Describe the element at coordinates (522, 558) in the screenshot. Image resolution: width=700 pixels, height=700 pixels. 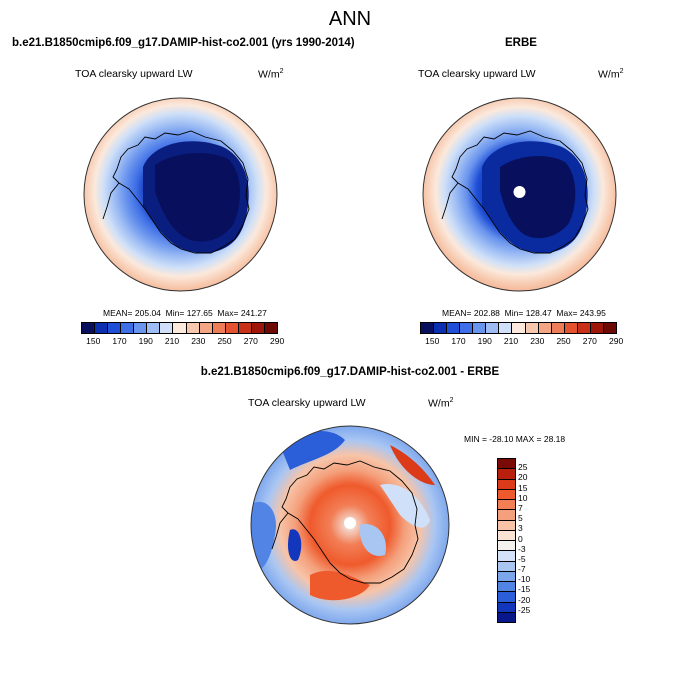
I see `diff-colorbar-tick-label: -5` at that location.